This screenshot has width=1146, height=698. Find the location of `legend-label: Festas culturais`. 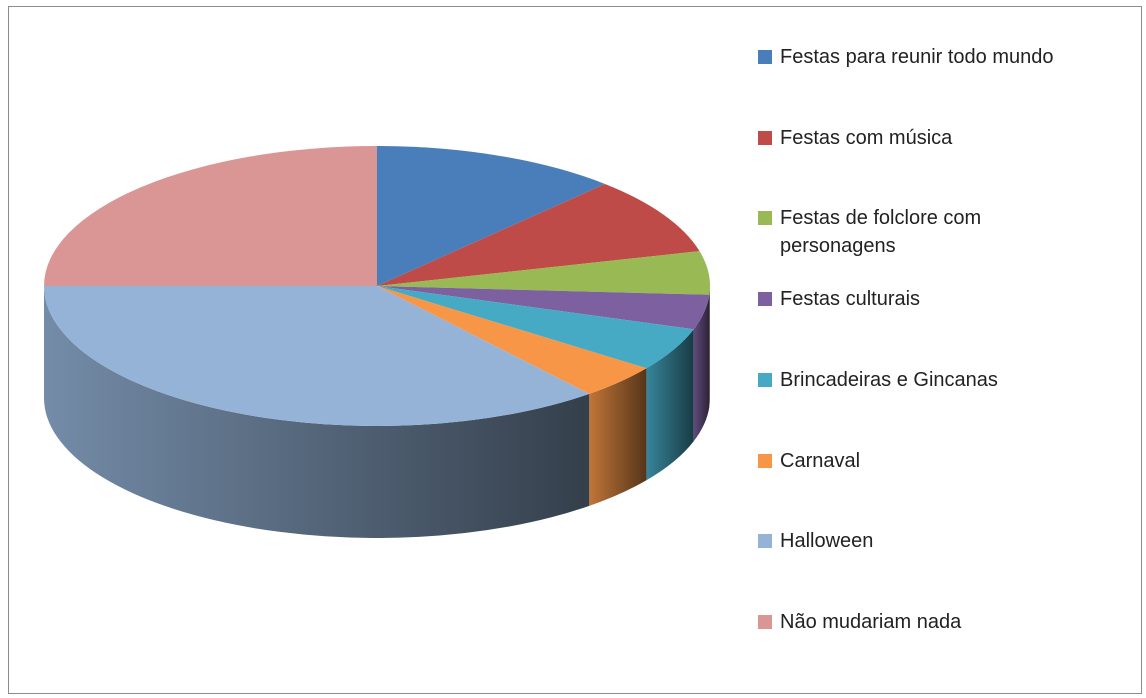

legend-label: Festas culturais is located at coordinates (850, 299).